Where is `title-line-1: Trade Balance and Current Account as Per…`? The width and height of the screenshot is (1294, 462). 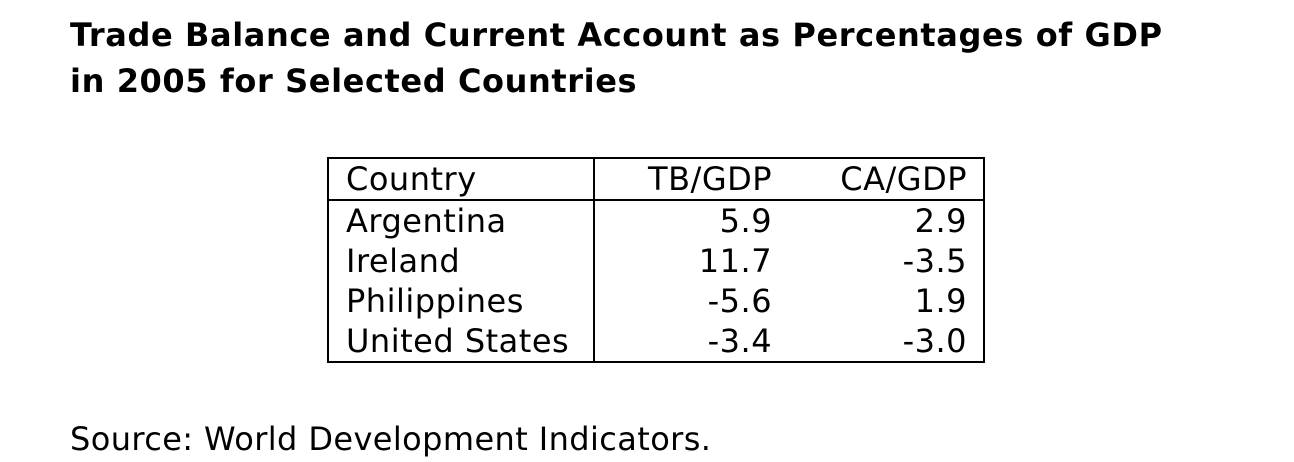
title-line-1: Trade Balance and Current Account as Per… is located at coordinates (616, 35).